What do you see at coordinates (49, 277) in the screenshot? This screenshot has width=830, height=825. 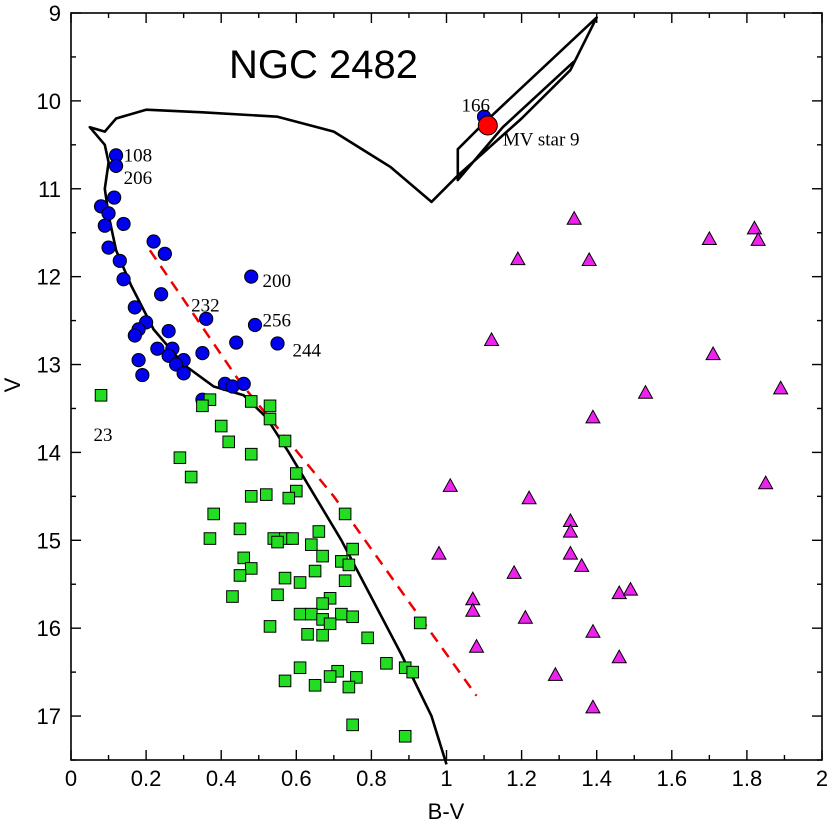 I see `y-tick-label: 12` at bounding box center [49, 277].